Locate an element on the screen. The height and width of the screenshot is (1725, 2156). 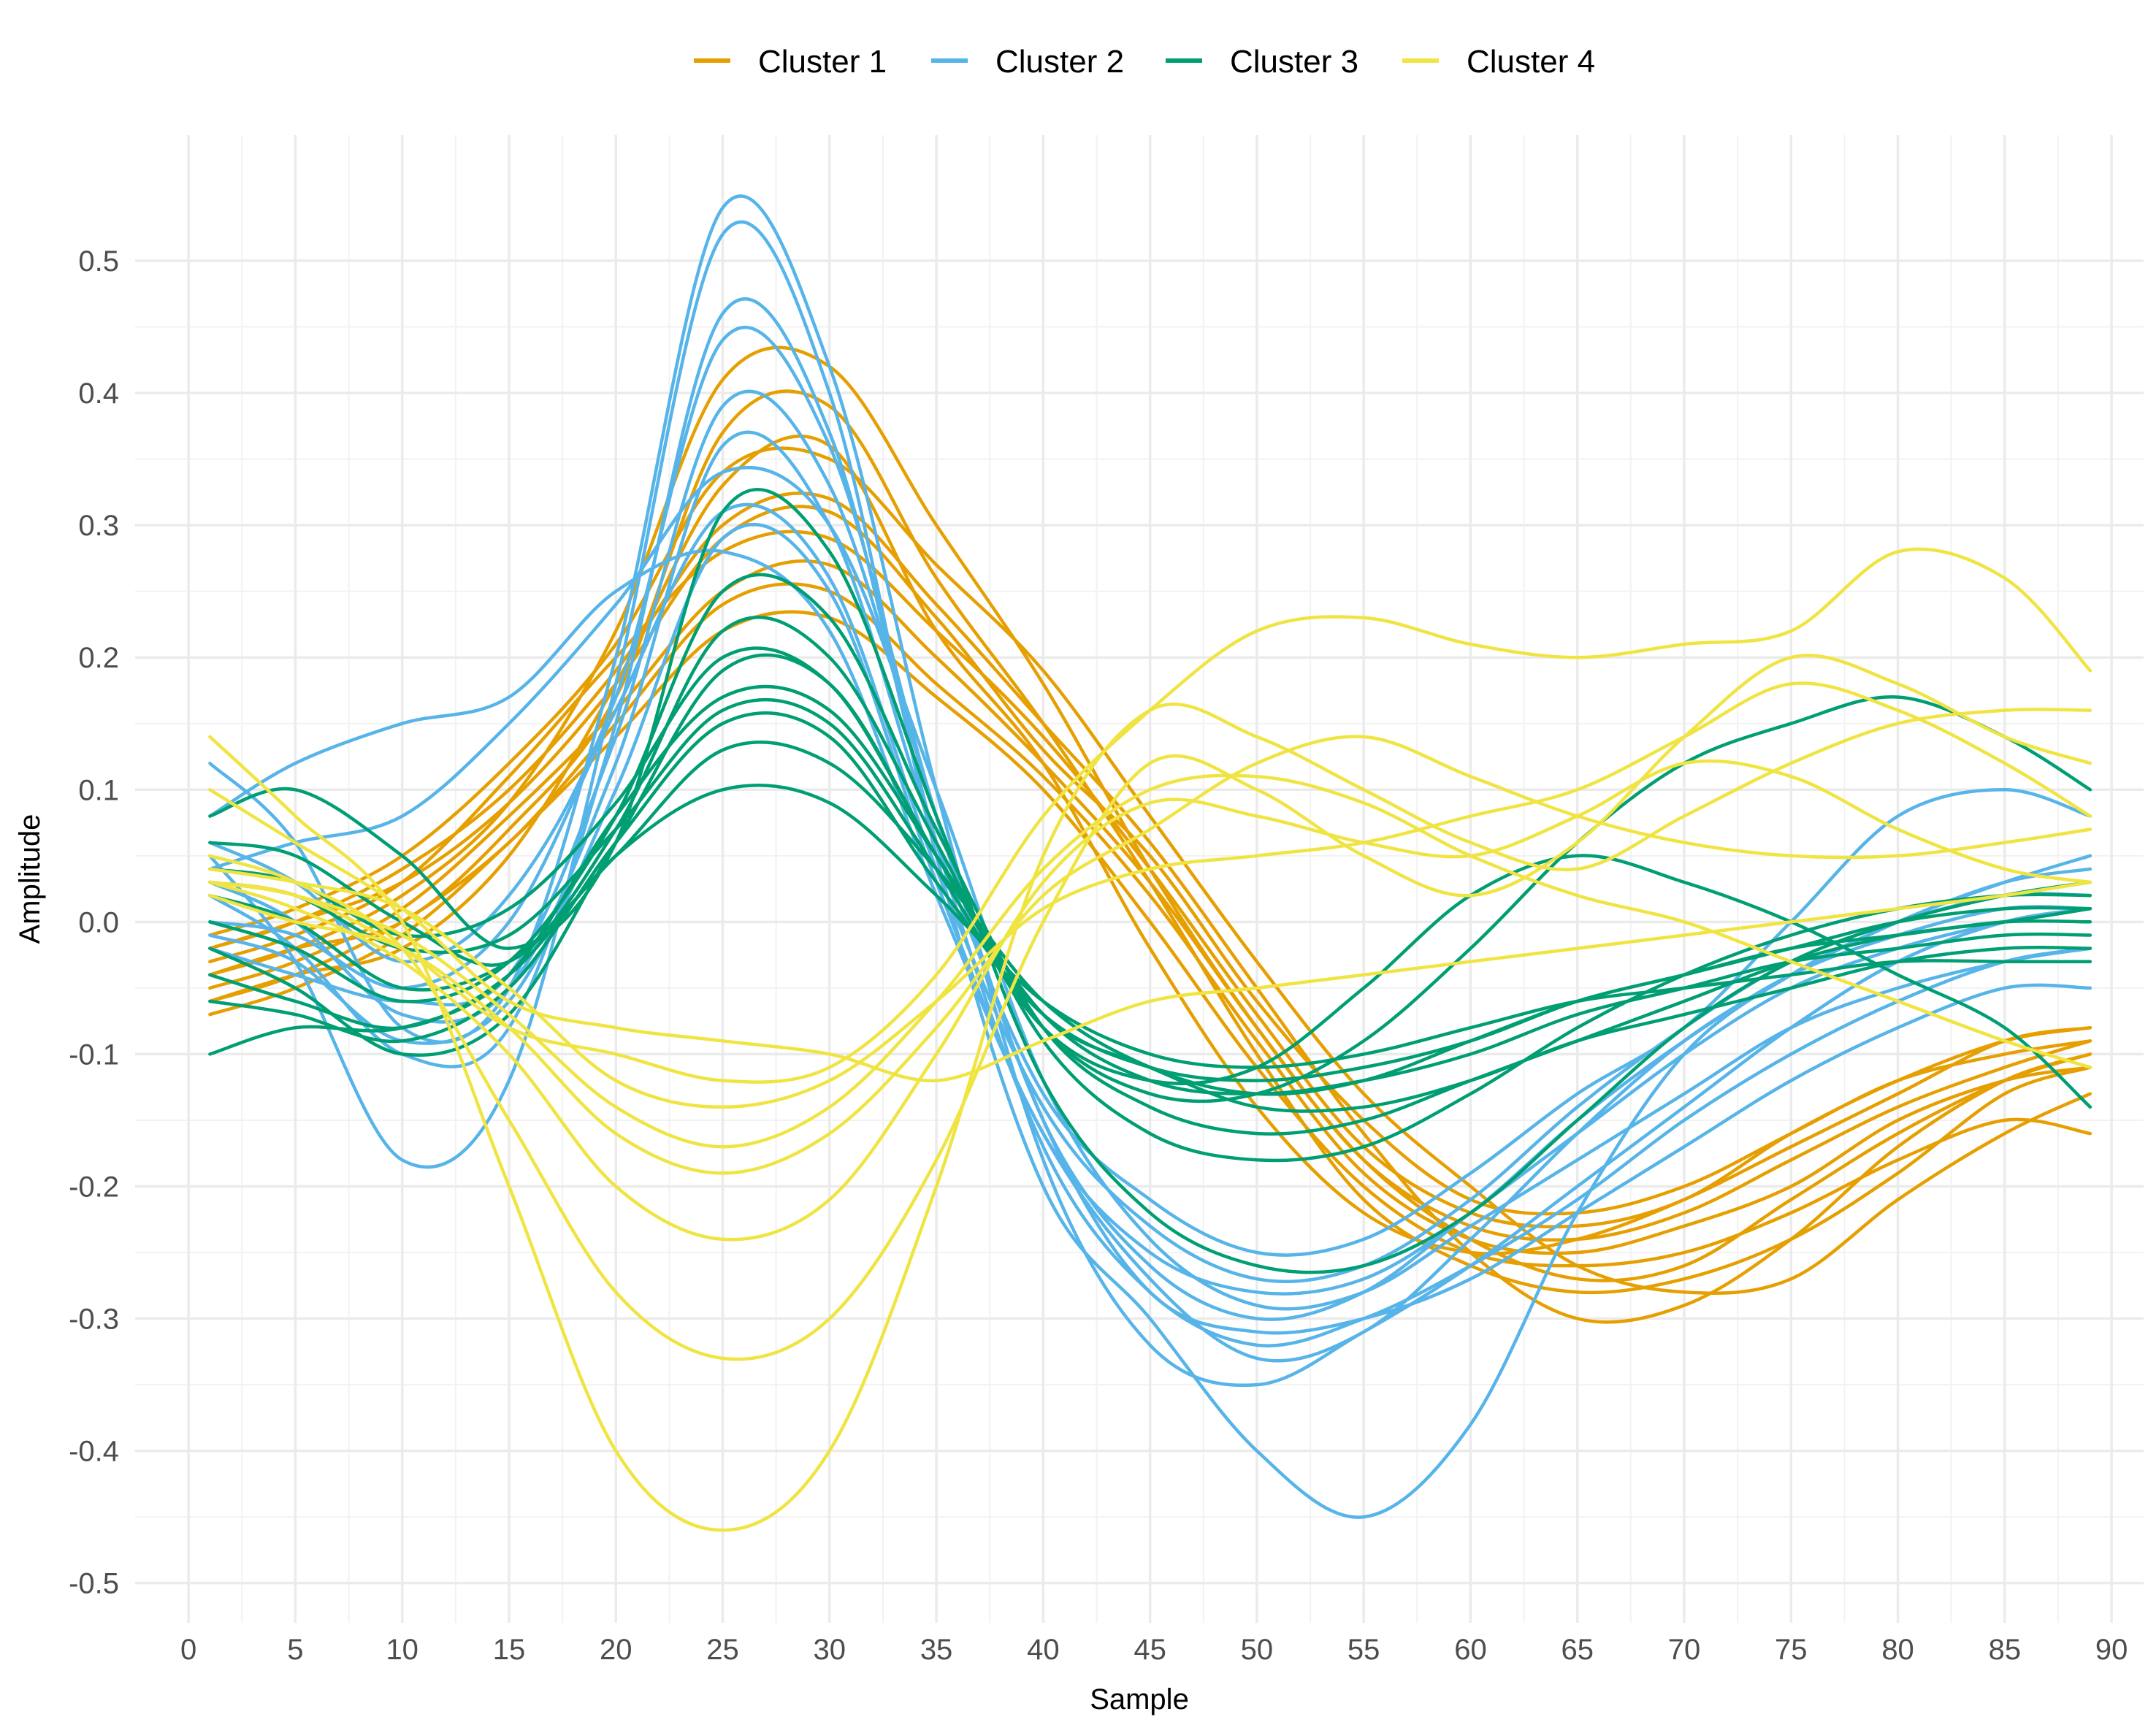
x-tick-labels: 0 5 10 15 20 25 30 35 40 45 50 55 60 65 70 75 80 85 90 is located at coordinates (1154, 1650).